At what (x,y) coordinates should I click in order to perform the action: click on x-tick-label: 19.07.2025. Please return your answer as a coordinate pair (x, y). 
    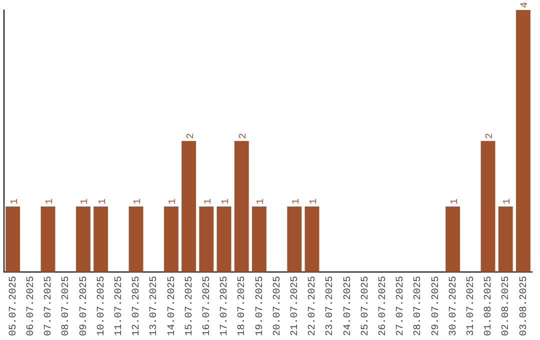
    Looking at the image, I should click on (260, 306).